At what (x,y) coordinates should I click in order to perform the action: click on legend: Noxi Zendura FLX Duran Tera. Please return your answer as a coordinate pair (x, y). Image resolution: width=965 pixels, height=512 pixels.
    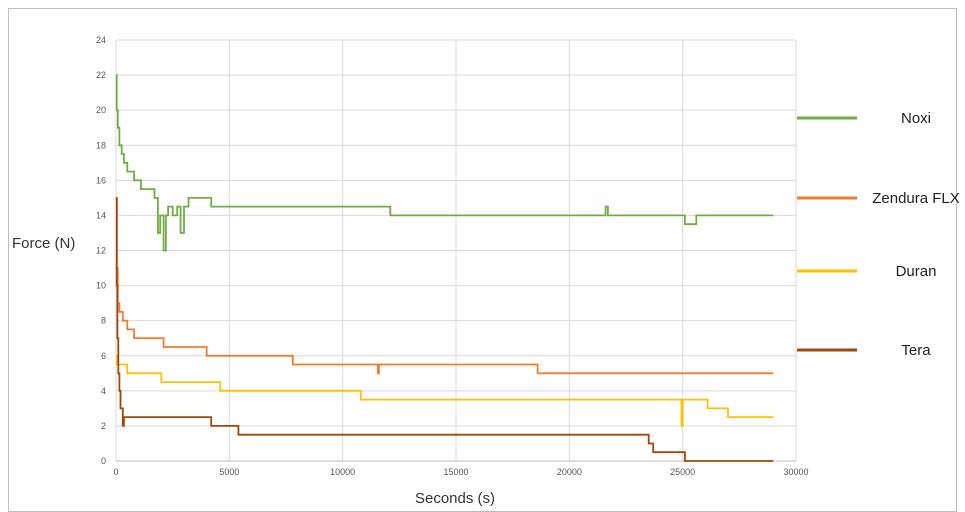
    Looking at the image, I should click on (878, 234).